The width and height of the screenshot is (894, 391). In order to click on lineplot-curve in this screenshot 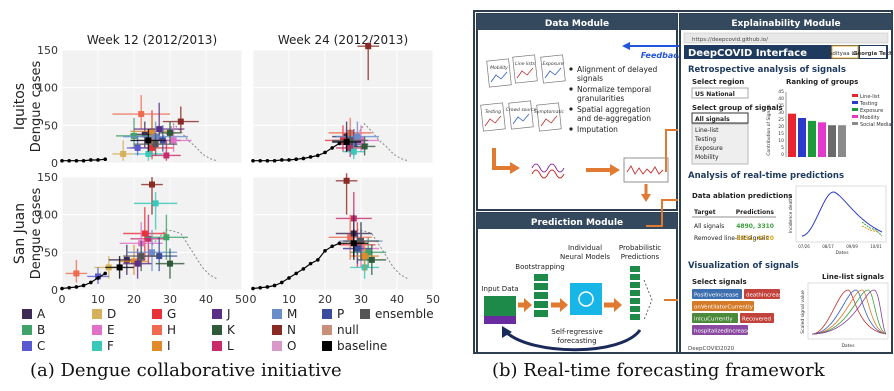, I will do `click(849, 312)`.